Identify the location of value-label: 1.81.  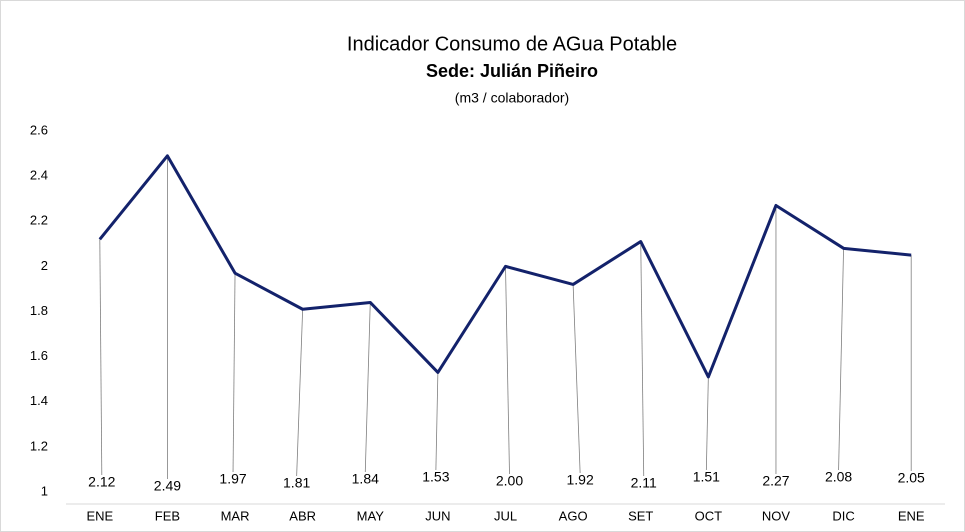
(296, 483).